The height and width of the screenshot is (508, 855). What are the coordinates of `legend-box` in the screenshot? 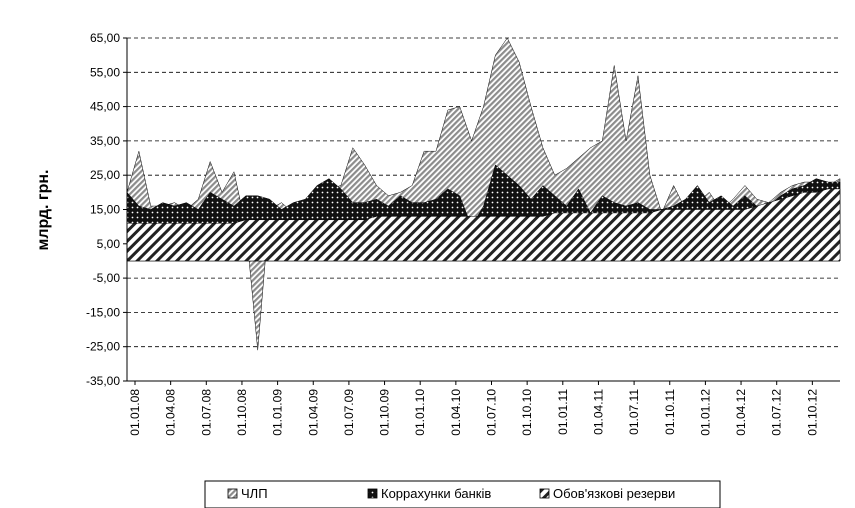 It's located at (462, 494).